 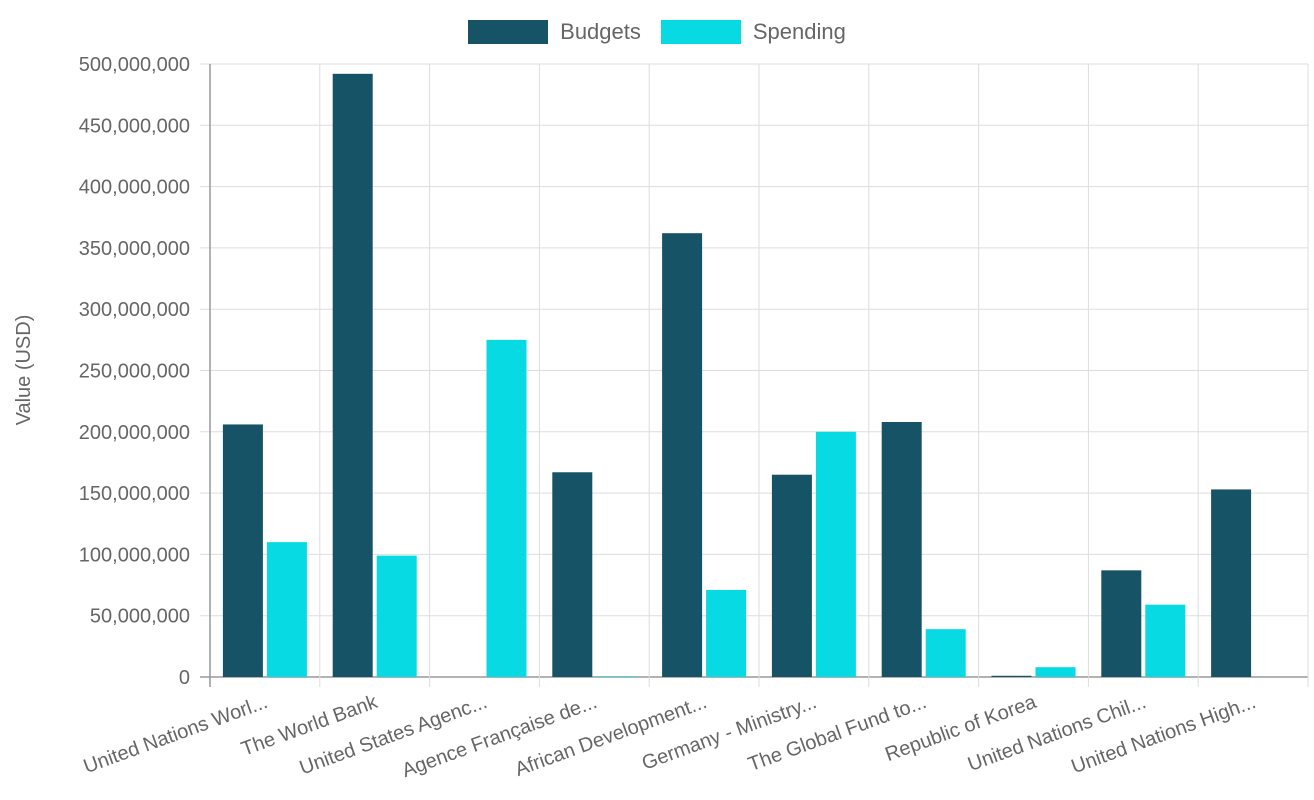 What do you see at coordinates (24, 370) in the screenshot?
I see `y-axis-title: Value (USD)` at bounding box center [24, 370].